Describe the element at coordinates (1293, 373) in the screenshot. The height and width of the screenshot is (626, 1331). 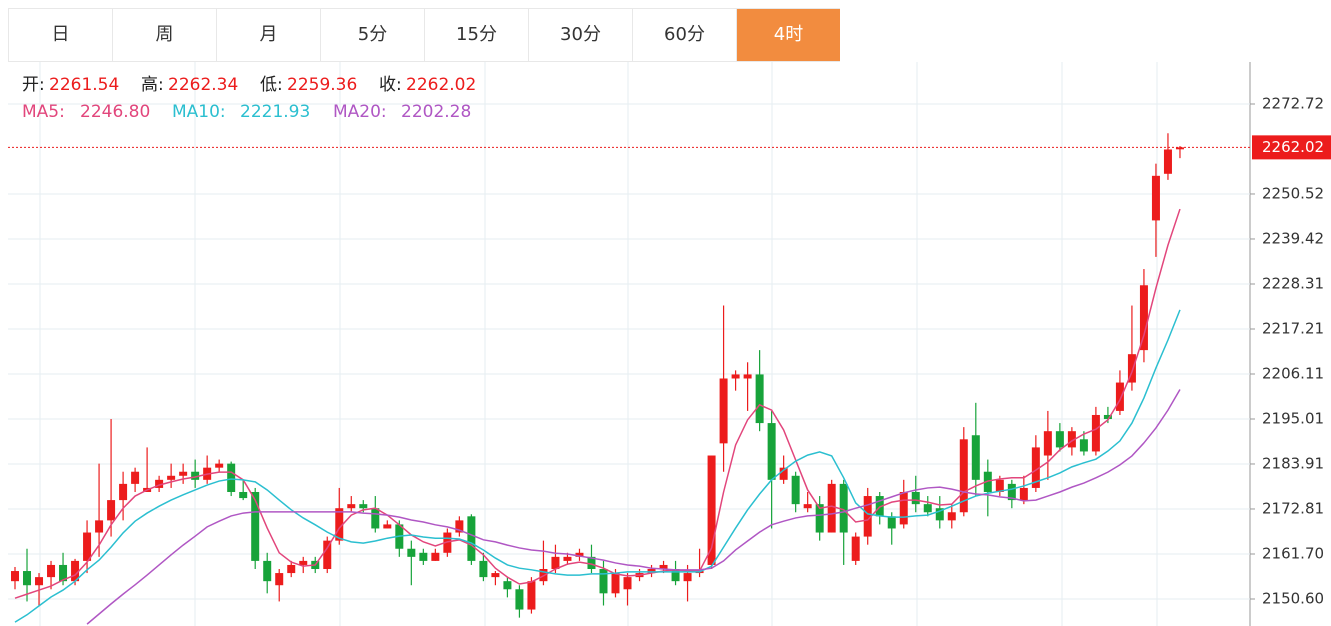
I see `y-tick-label: 2206.11` at that location.